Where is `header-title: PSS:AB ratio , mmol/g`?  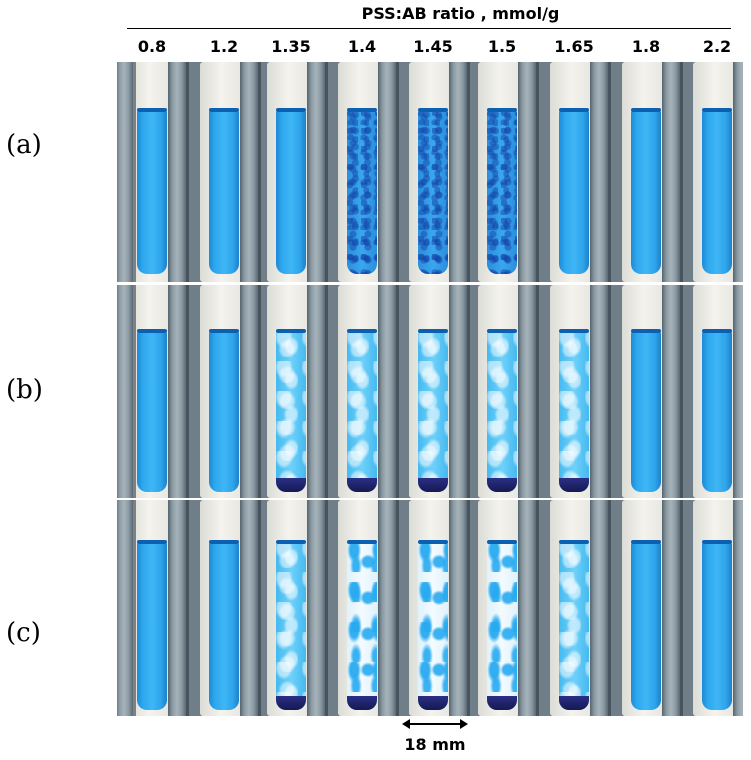 header-title: PSS:AB ratio , mmol/g is located at coordinates (460, 13).